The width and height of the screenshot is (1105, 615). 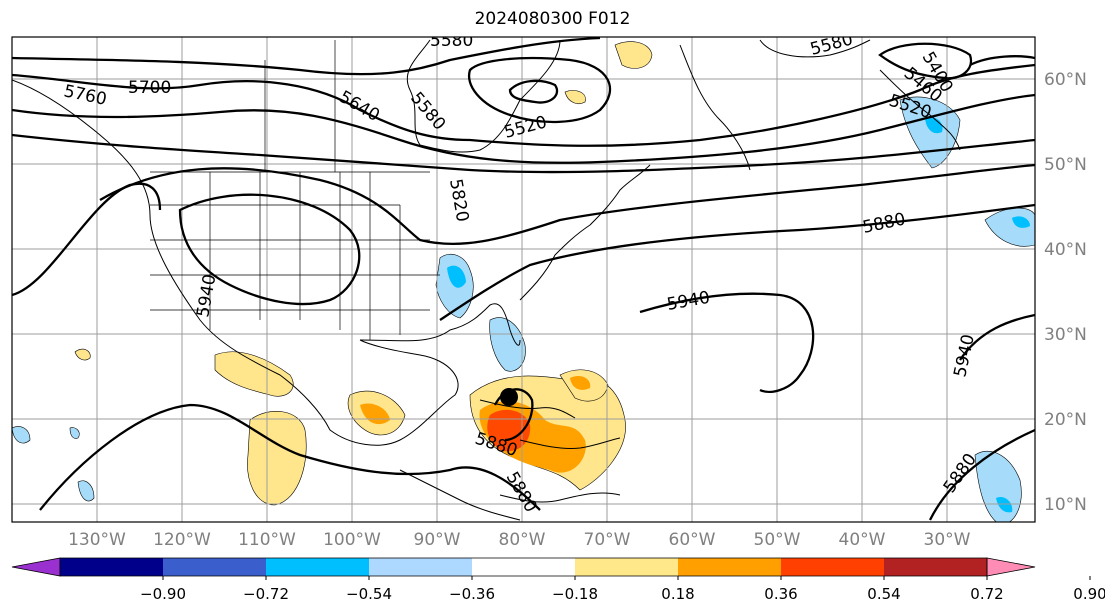 I want to click on storm-center-marker, so click(x=509, y=397).